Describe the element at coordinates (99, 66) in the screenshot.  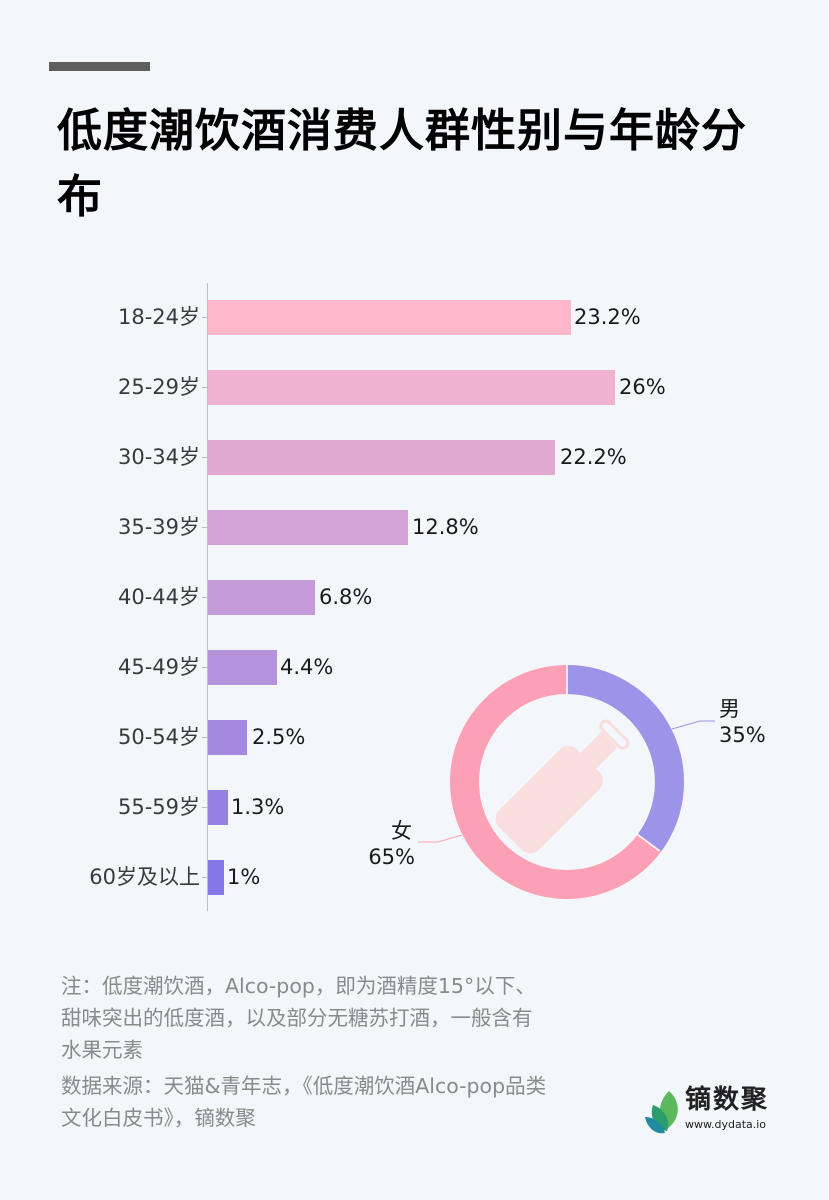
I see `decorative-top-rule` at that location.